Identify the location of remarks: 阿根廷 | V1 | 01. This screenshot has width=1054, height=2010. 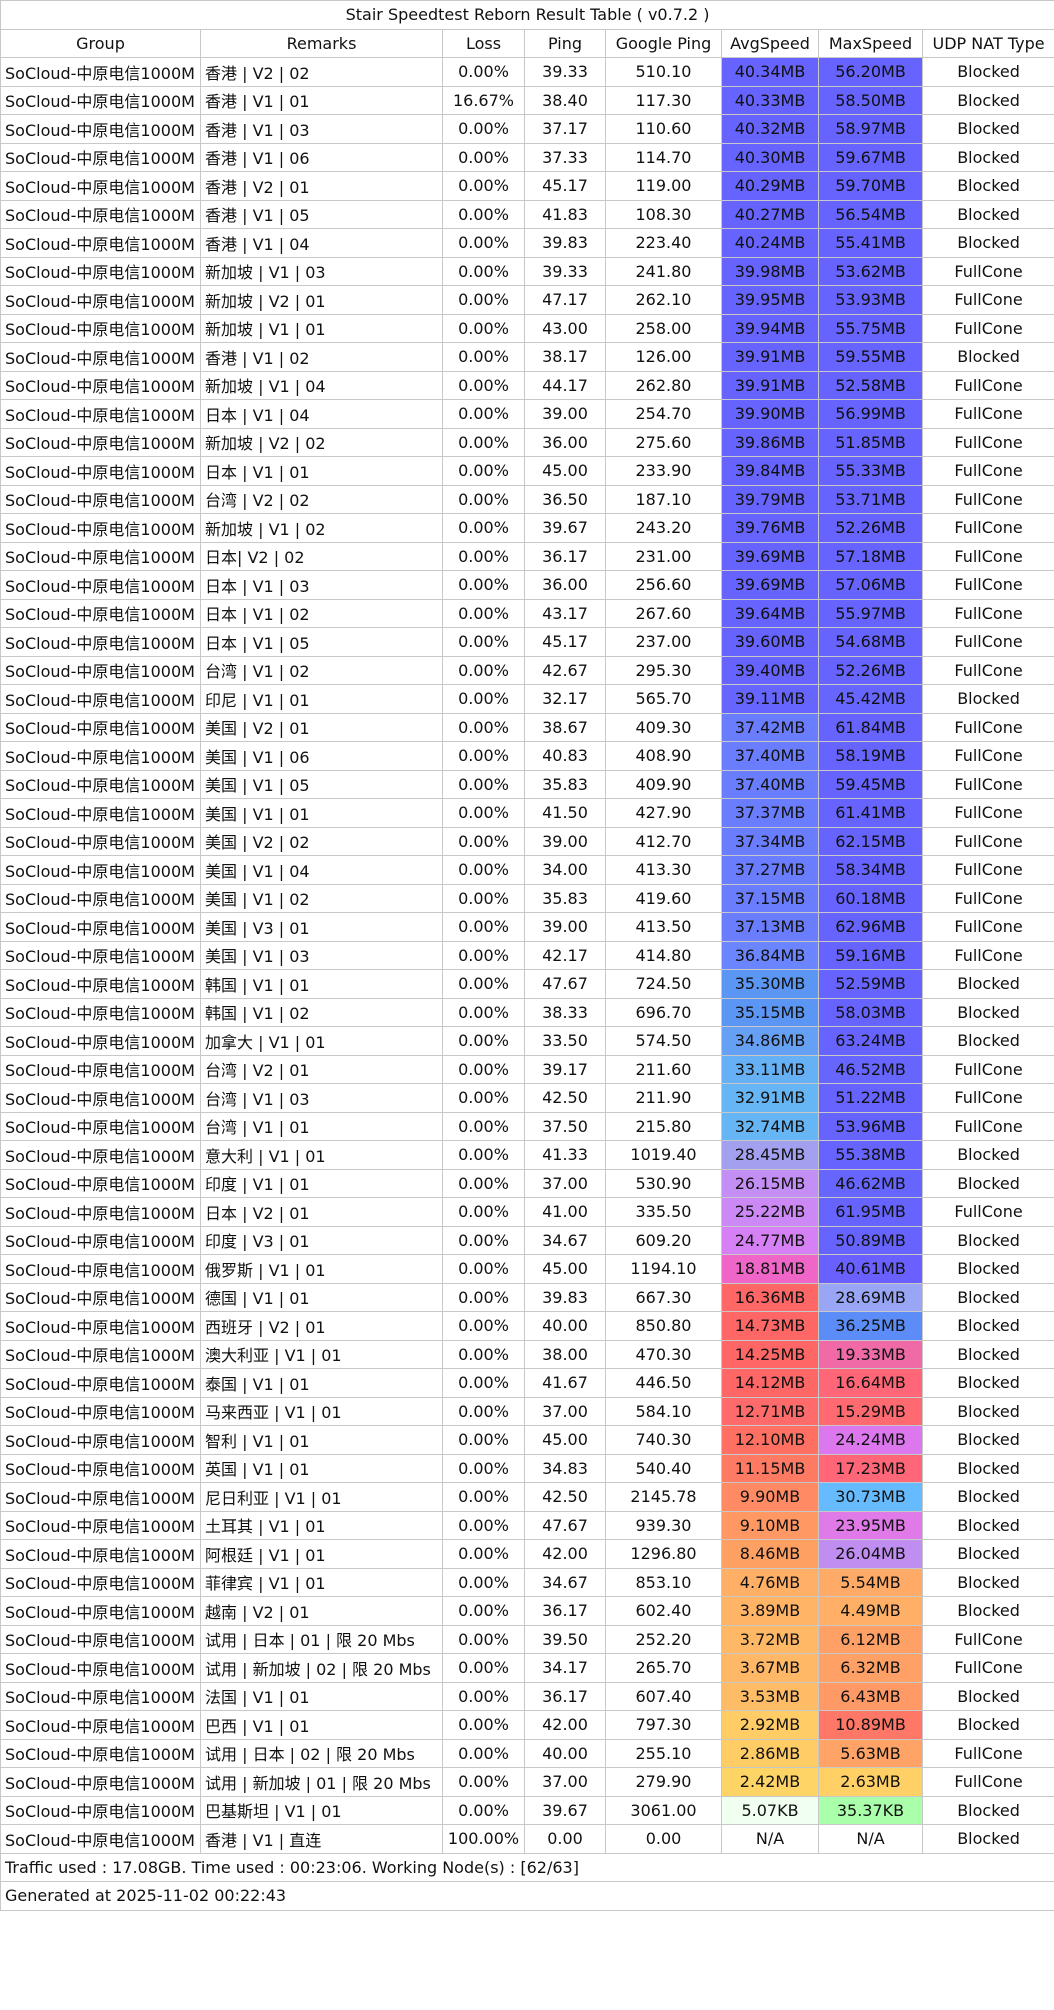
(321, 1554).